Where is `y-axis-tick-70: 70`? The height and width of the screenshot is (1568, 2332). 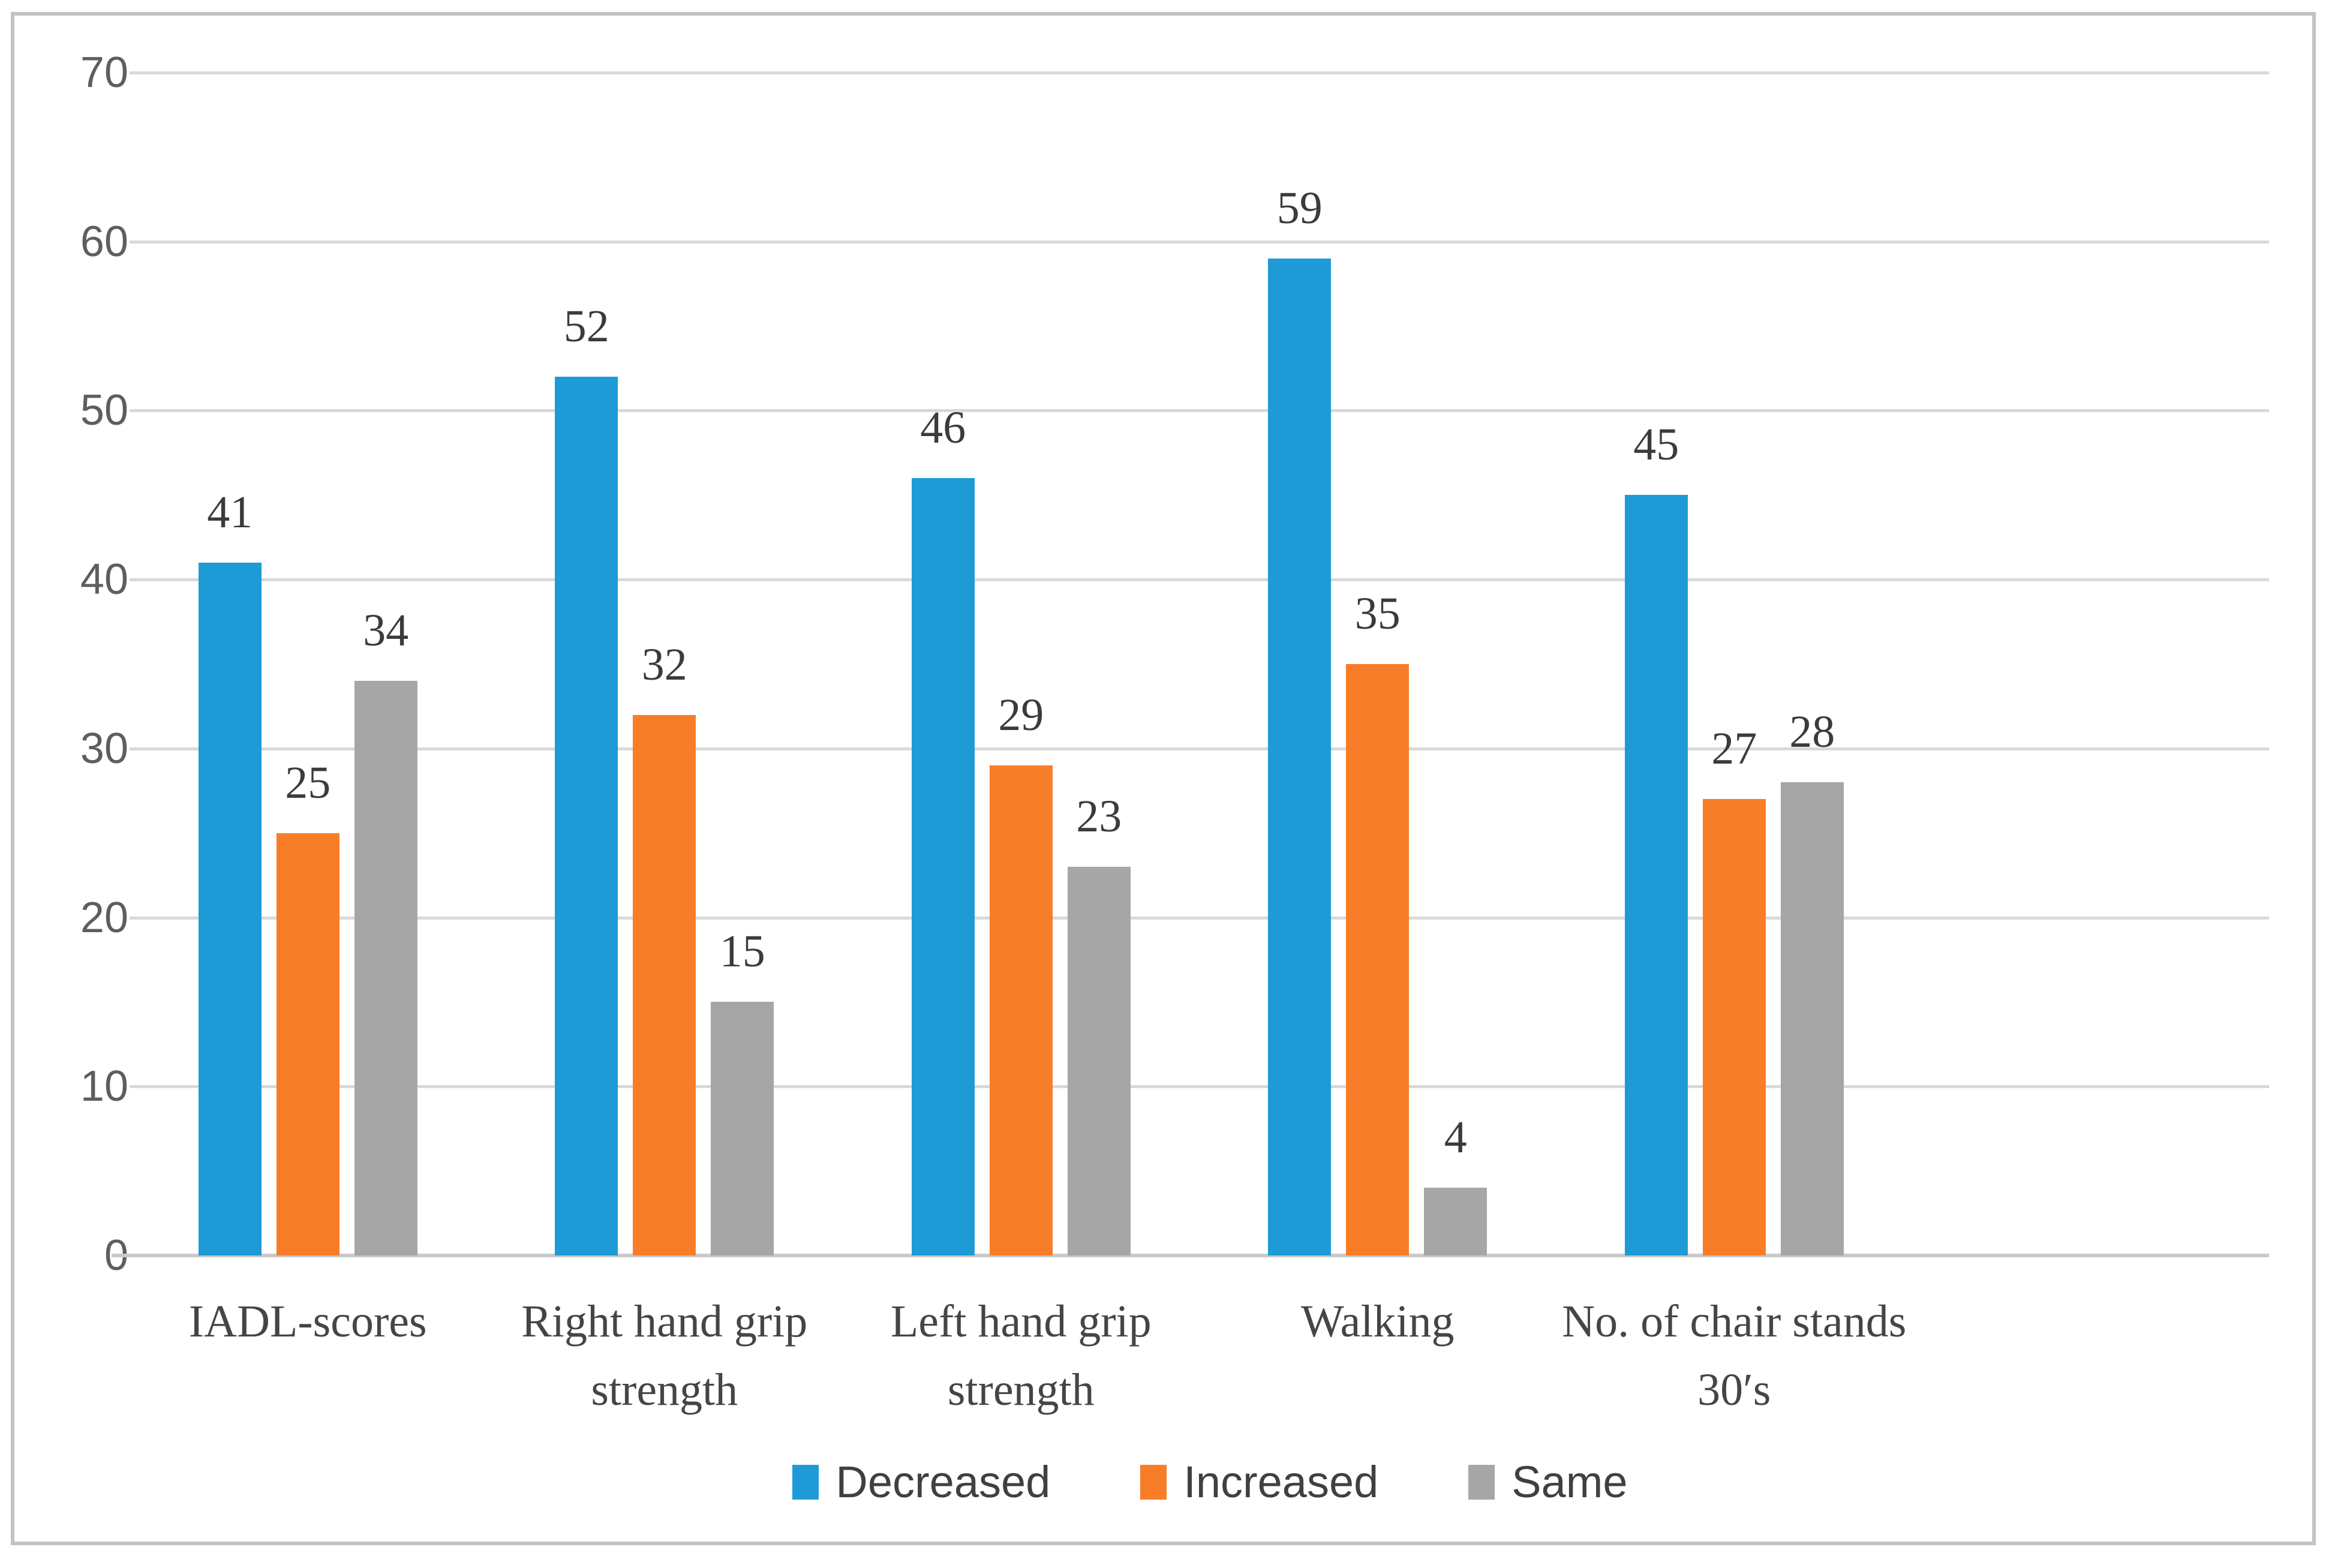 y-axis-tick-70: 70 is located at coordinates (104, 73).